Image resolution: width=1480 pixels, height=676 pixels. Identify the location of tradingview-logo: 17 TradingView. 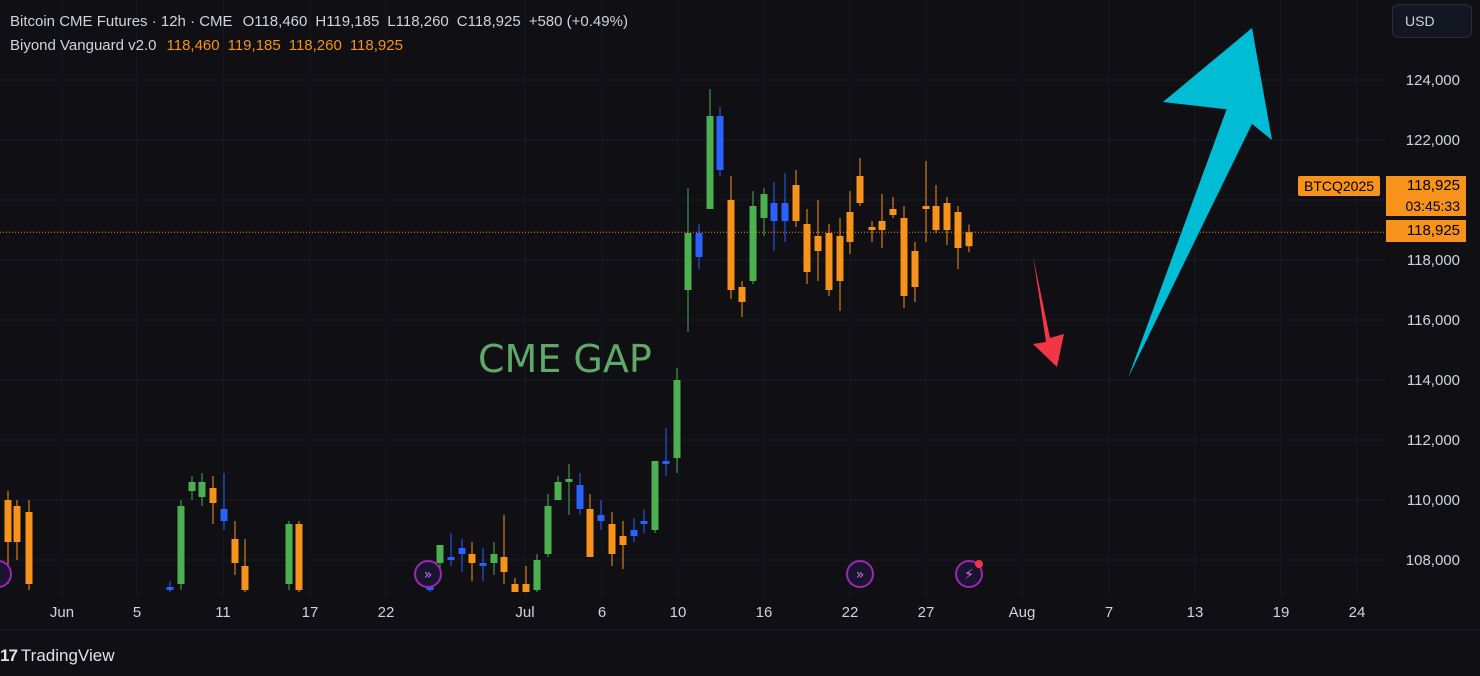
(57, 656).